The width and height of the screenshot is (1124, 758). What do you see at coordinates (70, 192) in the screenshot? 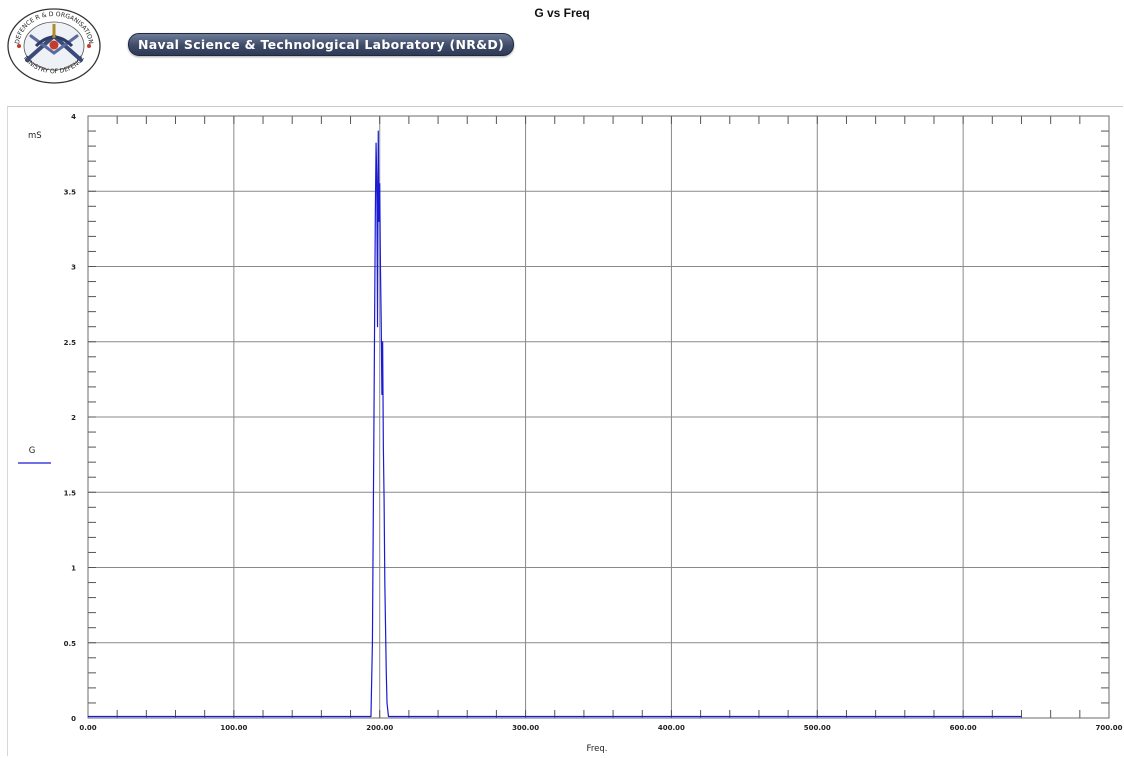
I see `y-tick-label: 3.5` at bounding box center [70, 192].